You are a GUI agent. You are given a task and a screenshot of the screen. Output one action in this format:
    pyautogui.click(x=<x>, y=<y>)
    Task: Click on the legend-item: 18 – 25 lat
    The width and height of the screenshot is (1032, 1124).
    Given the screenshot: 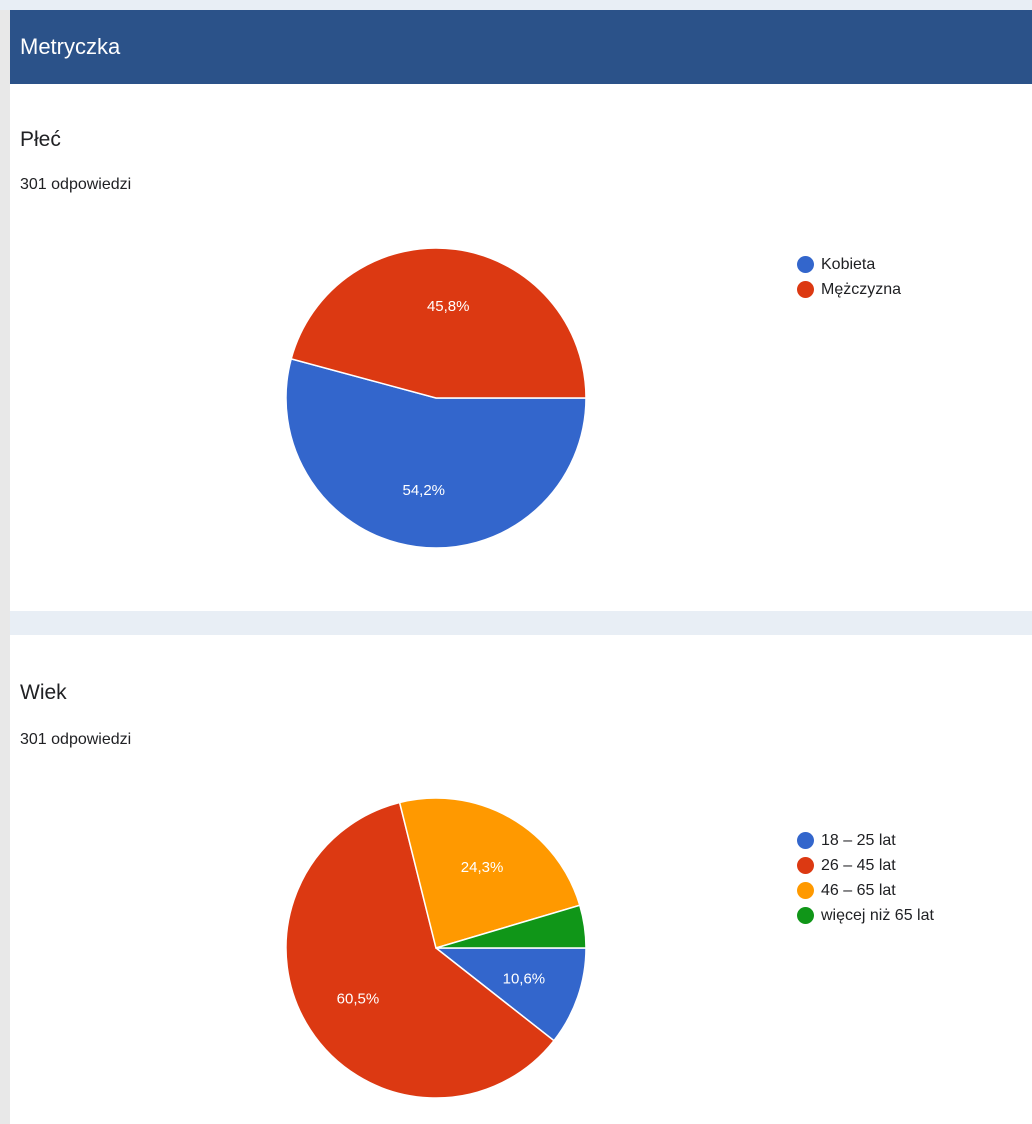 What is the action you would take?
    pyautogui.click(x=865, y=840)
    